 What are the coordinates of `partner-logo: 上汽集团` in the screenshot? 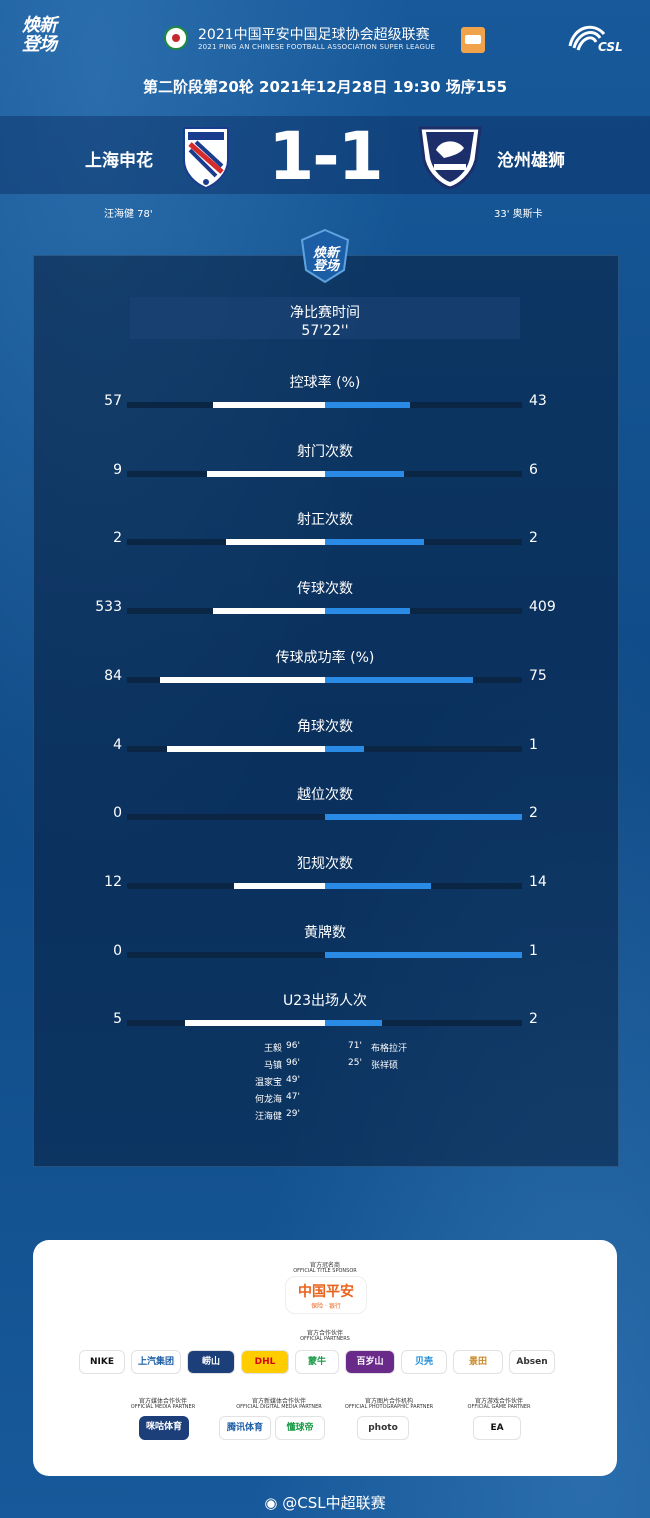 It's located at (156, 1362).